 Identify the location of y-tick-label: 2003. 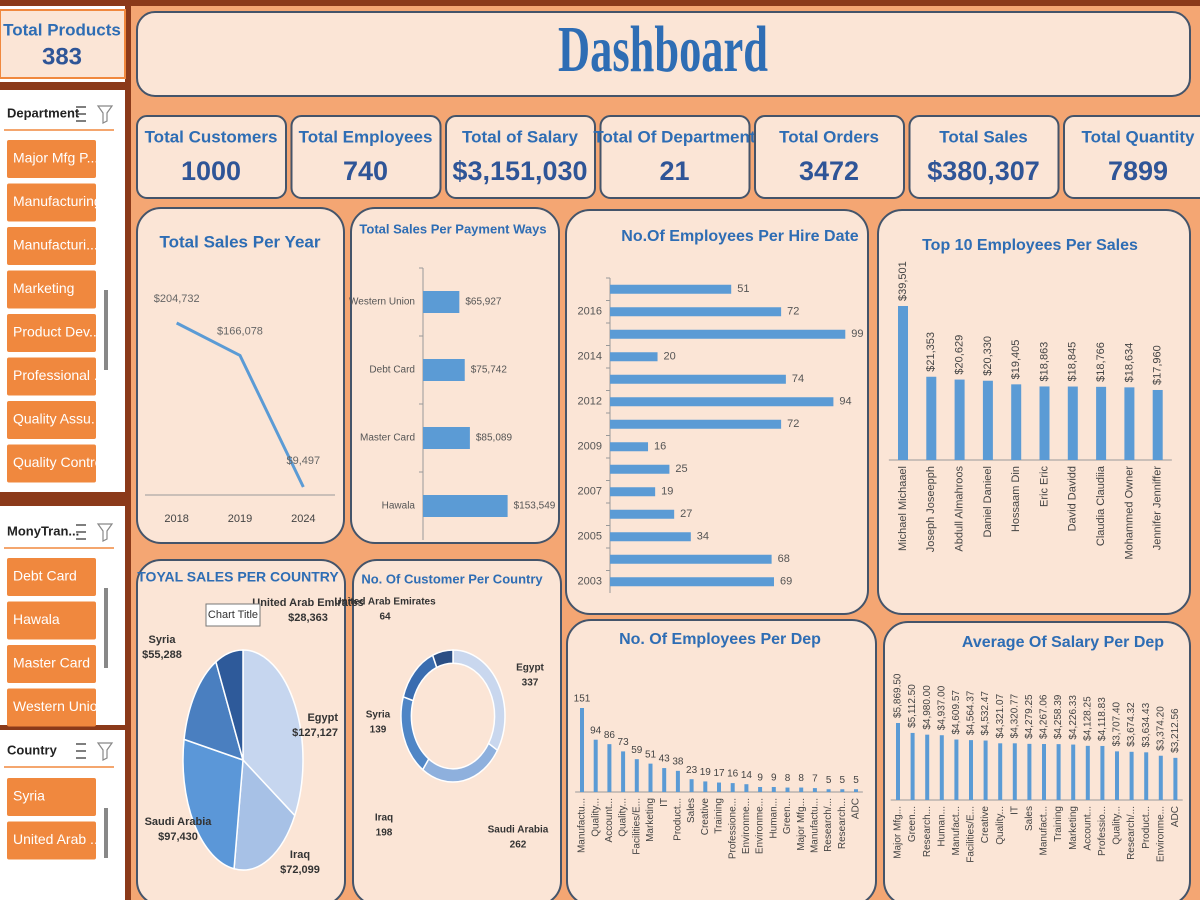
(590, 582).